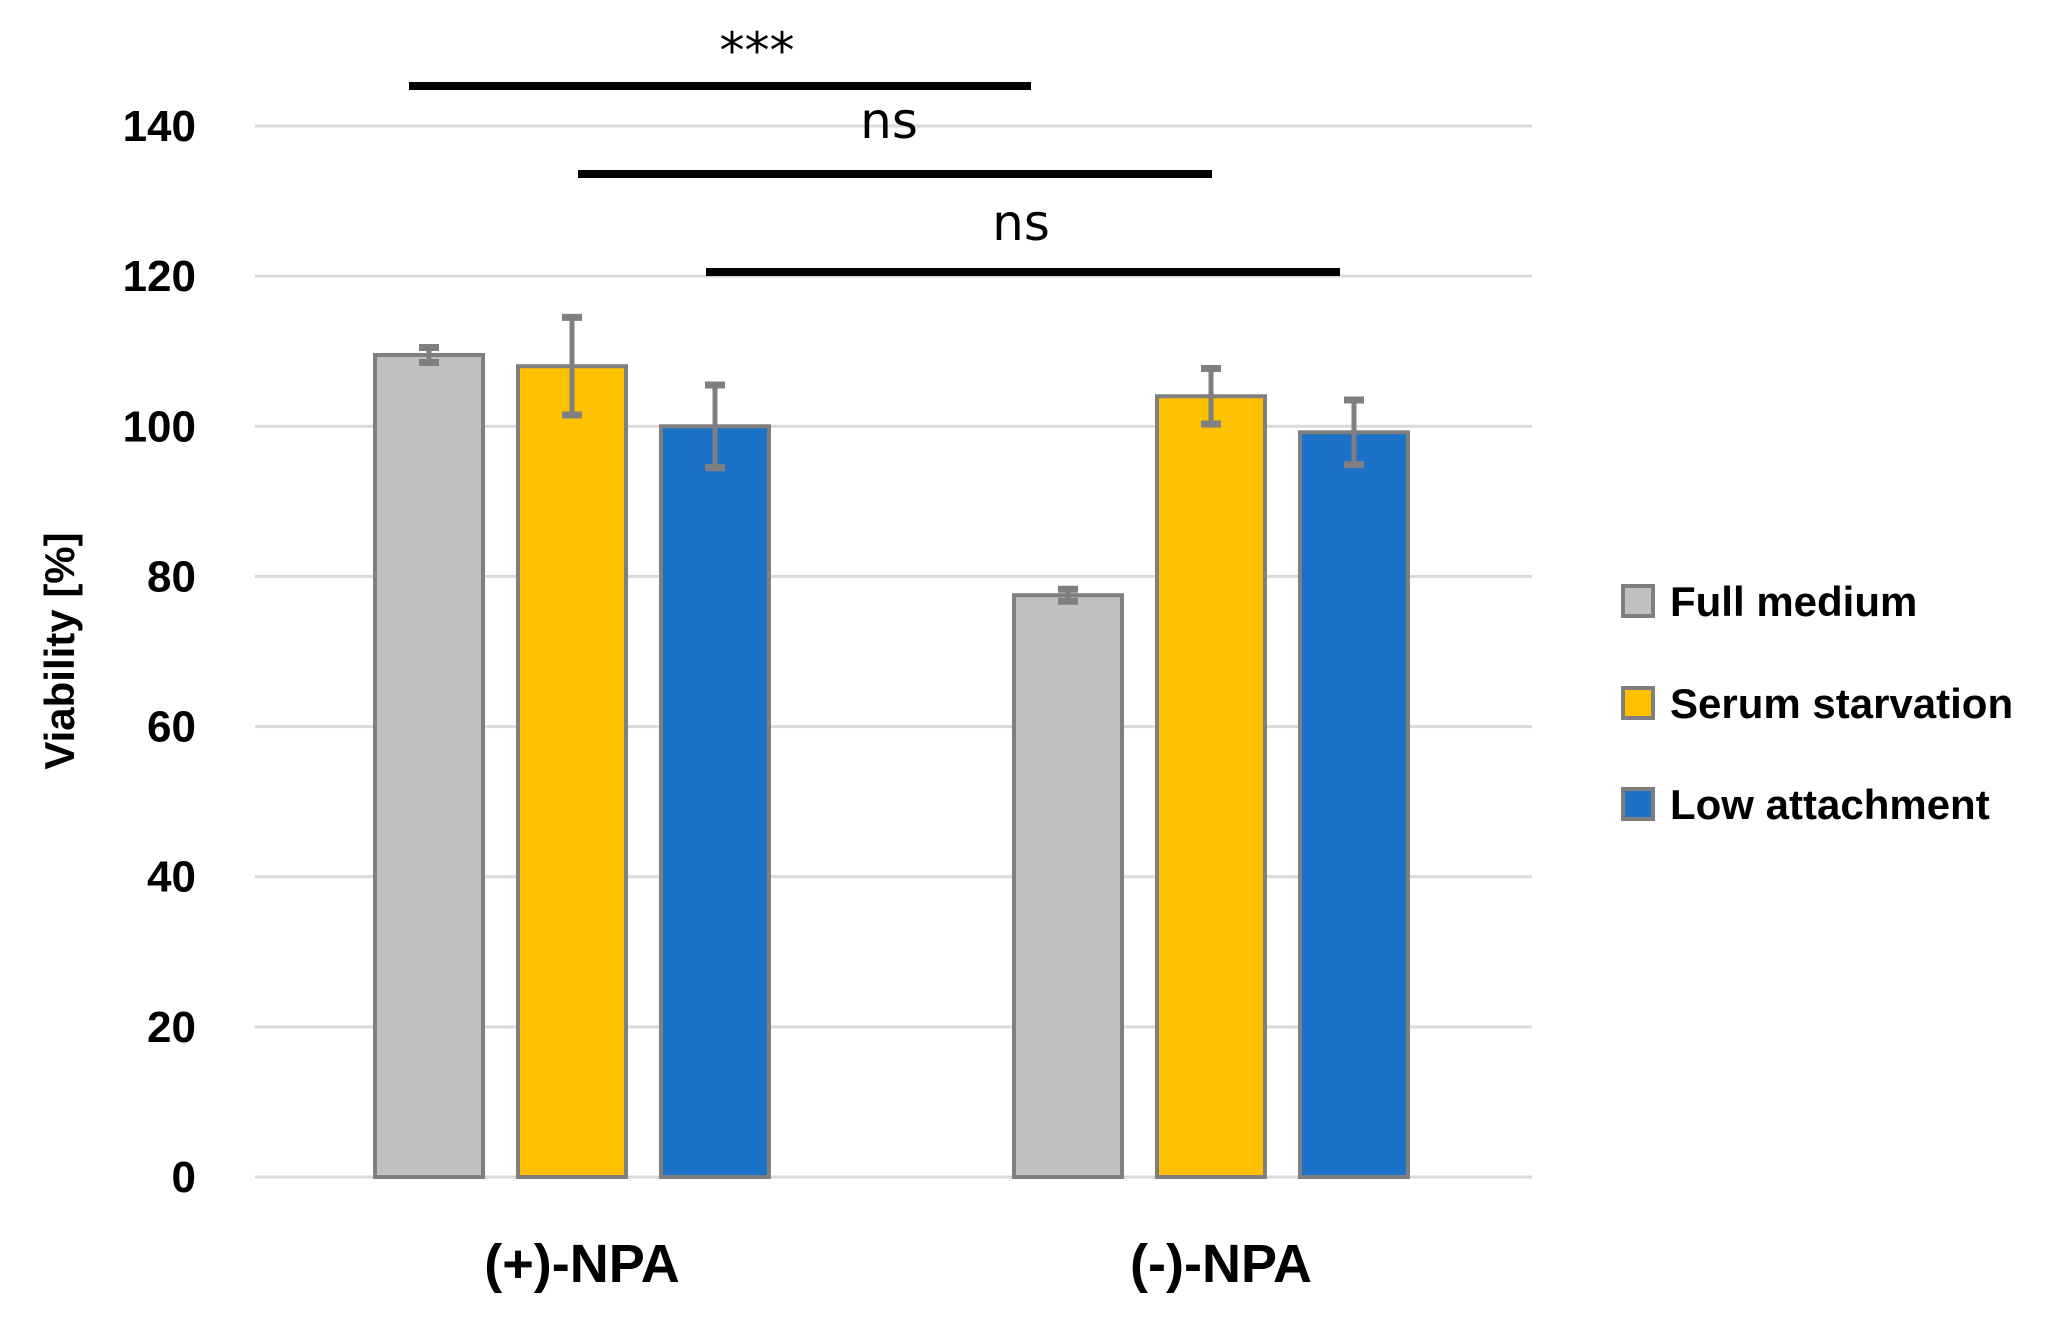 The width and height of the screenshot is (2069, 1323). What do you see at coordinates (891, 459) in the screenshot?
I see `error-bars` at bounding box center [891, 459].